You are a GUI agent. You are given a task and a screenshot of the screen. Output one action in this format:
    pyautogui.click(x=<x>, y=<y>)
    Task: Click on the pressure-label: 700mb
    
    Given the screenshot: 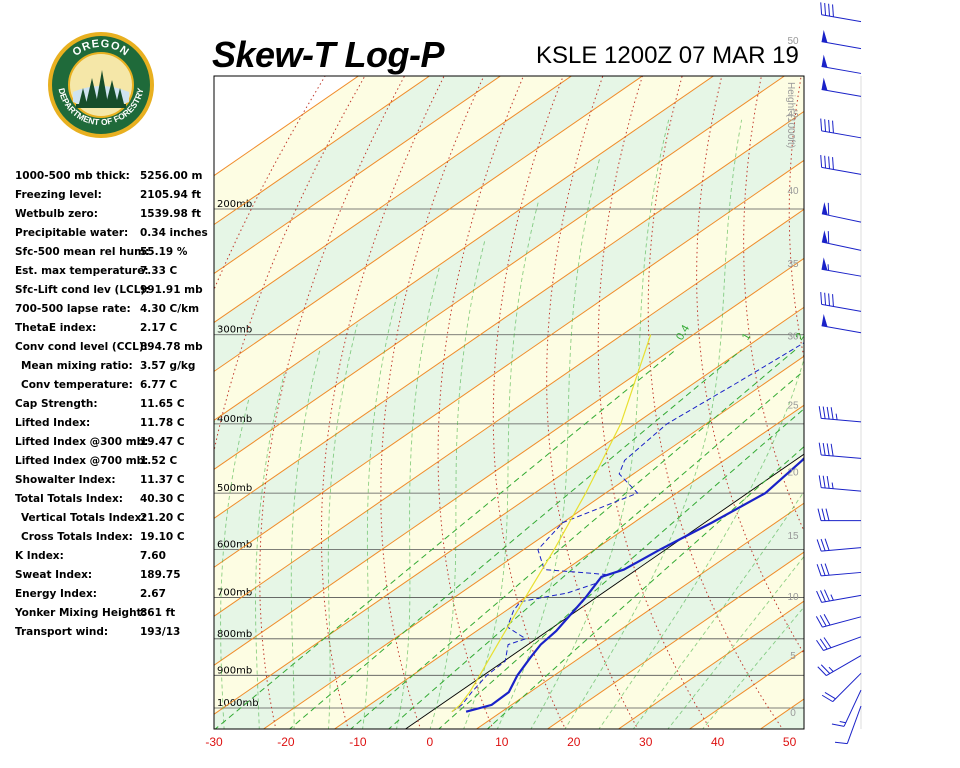 What is the action you would take?
    pyautogui.click(x=234, y=592)
    